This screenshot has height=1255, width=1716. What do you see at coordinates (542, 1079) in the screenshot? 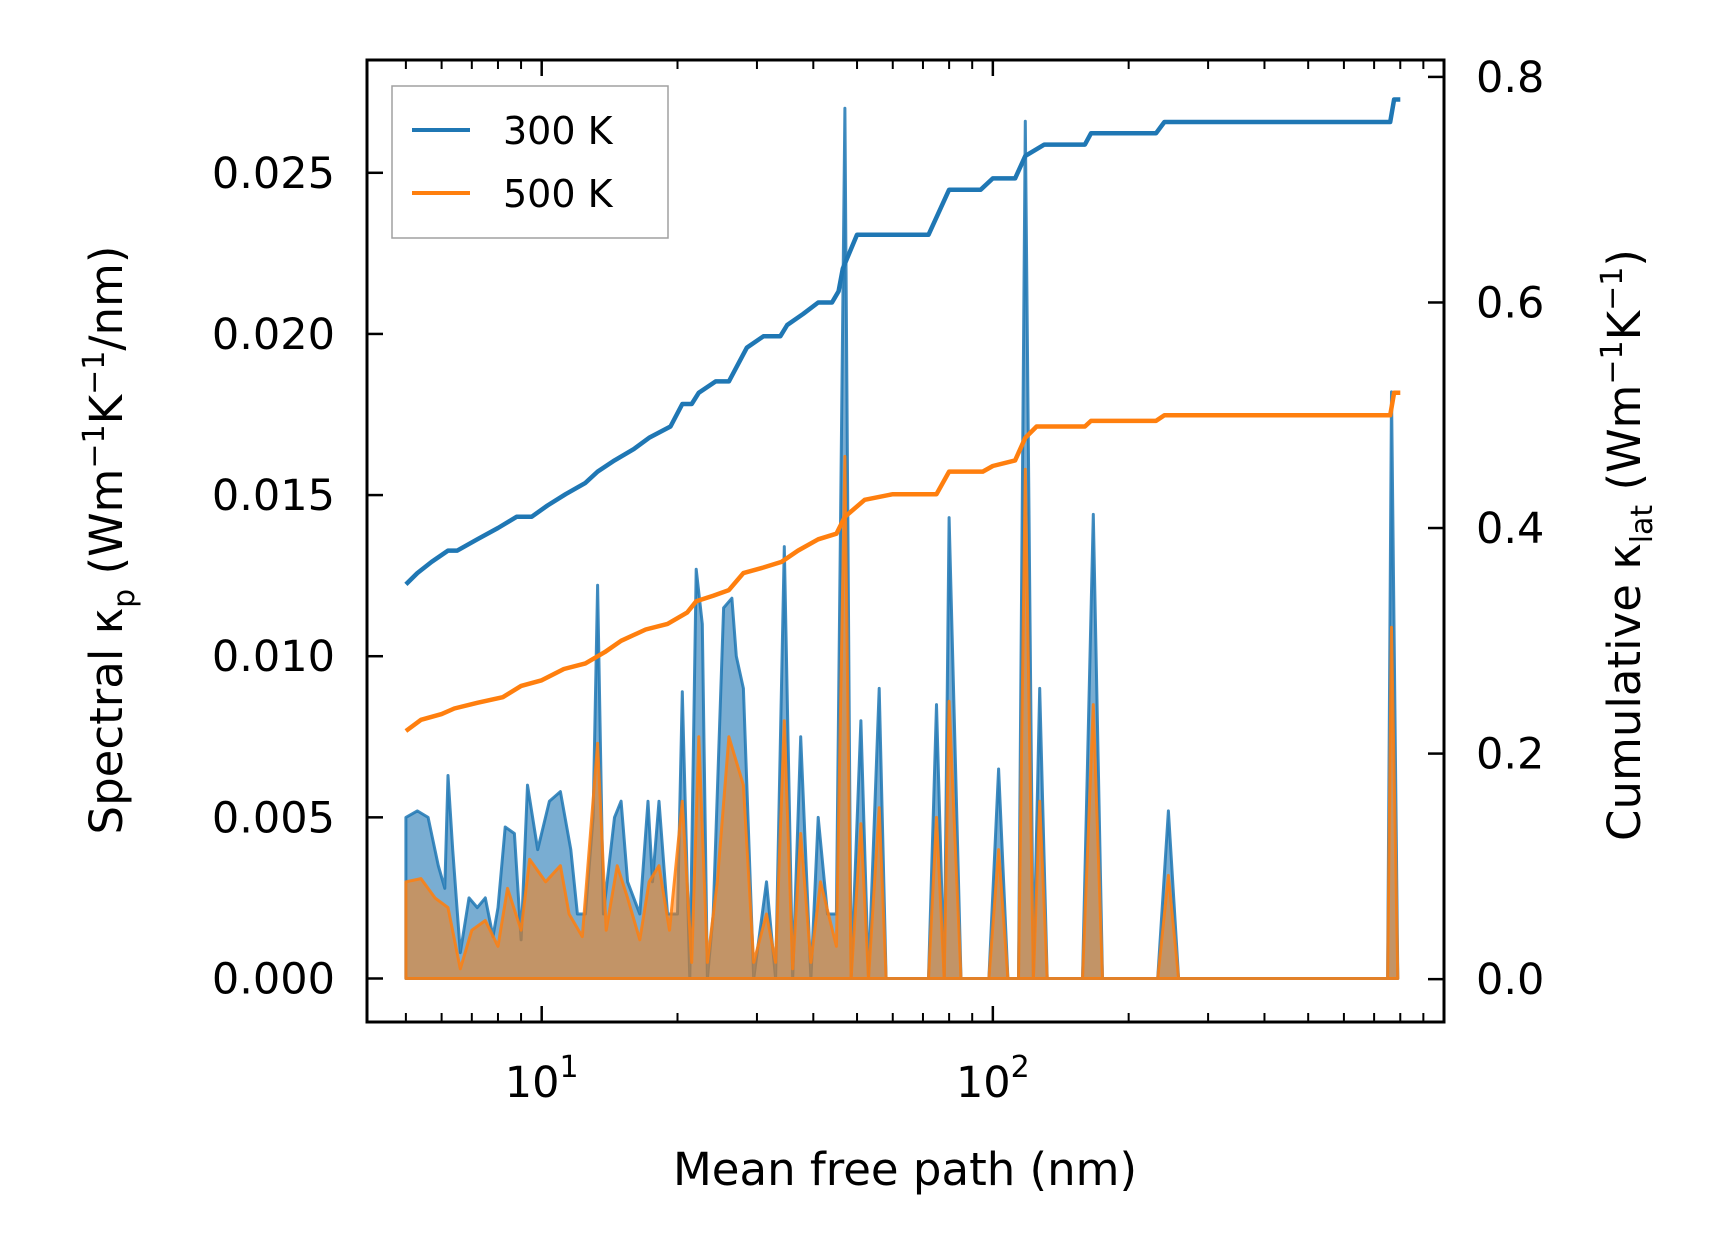
I see `x-tick-label: 10¹` at bounding box center [542, 1079].